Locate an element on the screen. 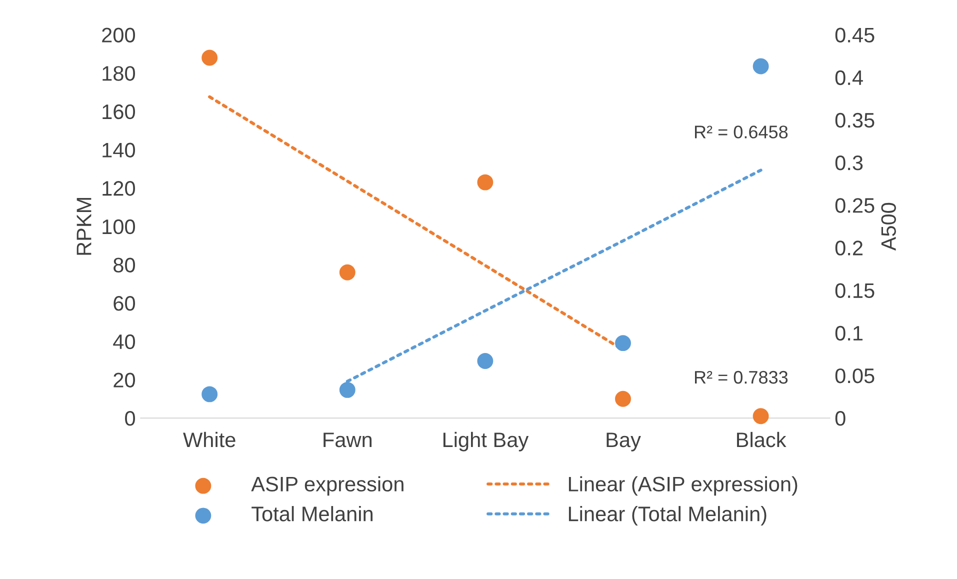  y-tick-label: 160 is located at coordinates (119, 112).